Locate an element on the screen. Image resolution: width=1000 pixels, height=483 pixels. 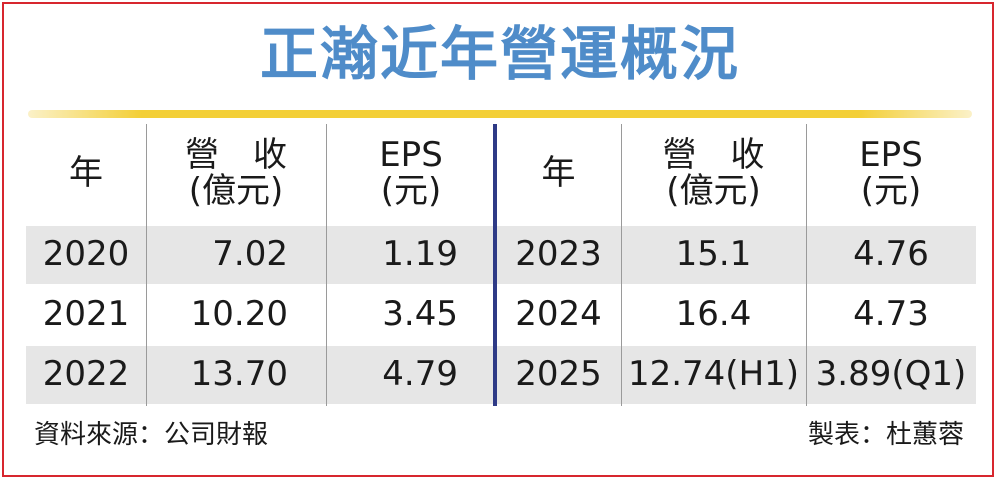
cell-year: 2020 is located at coordinates (86, 254).